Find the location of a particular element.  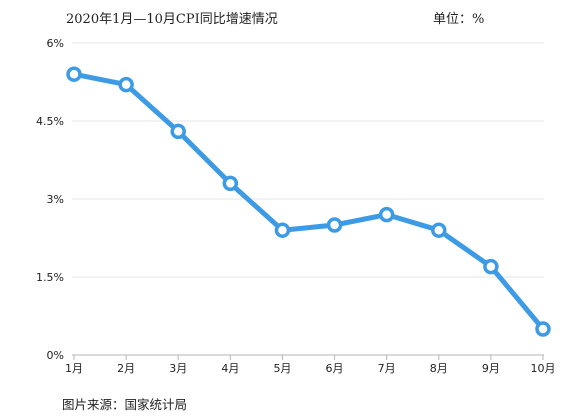

x-tick-label: 3月 is located at coordinates (178, 368).